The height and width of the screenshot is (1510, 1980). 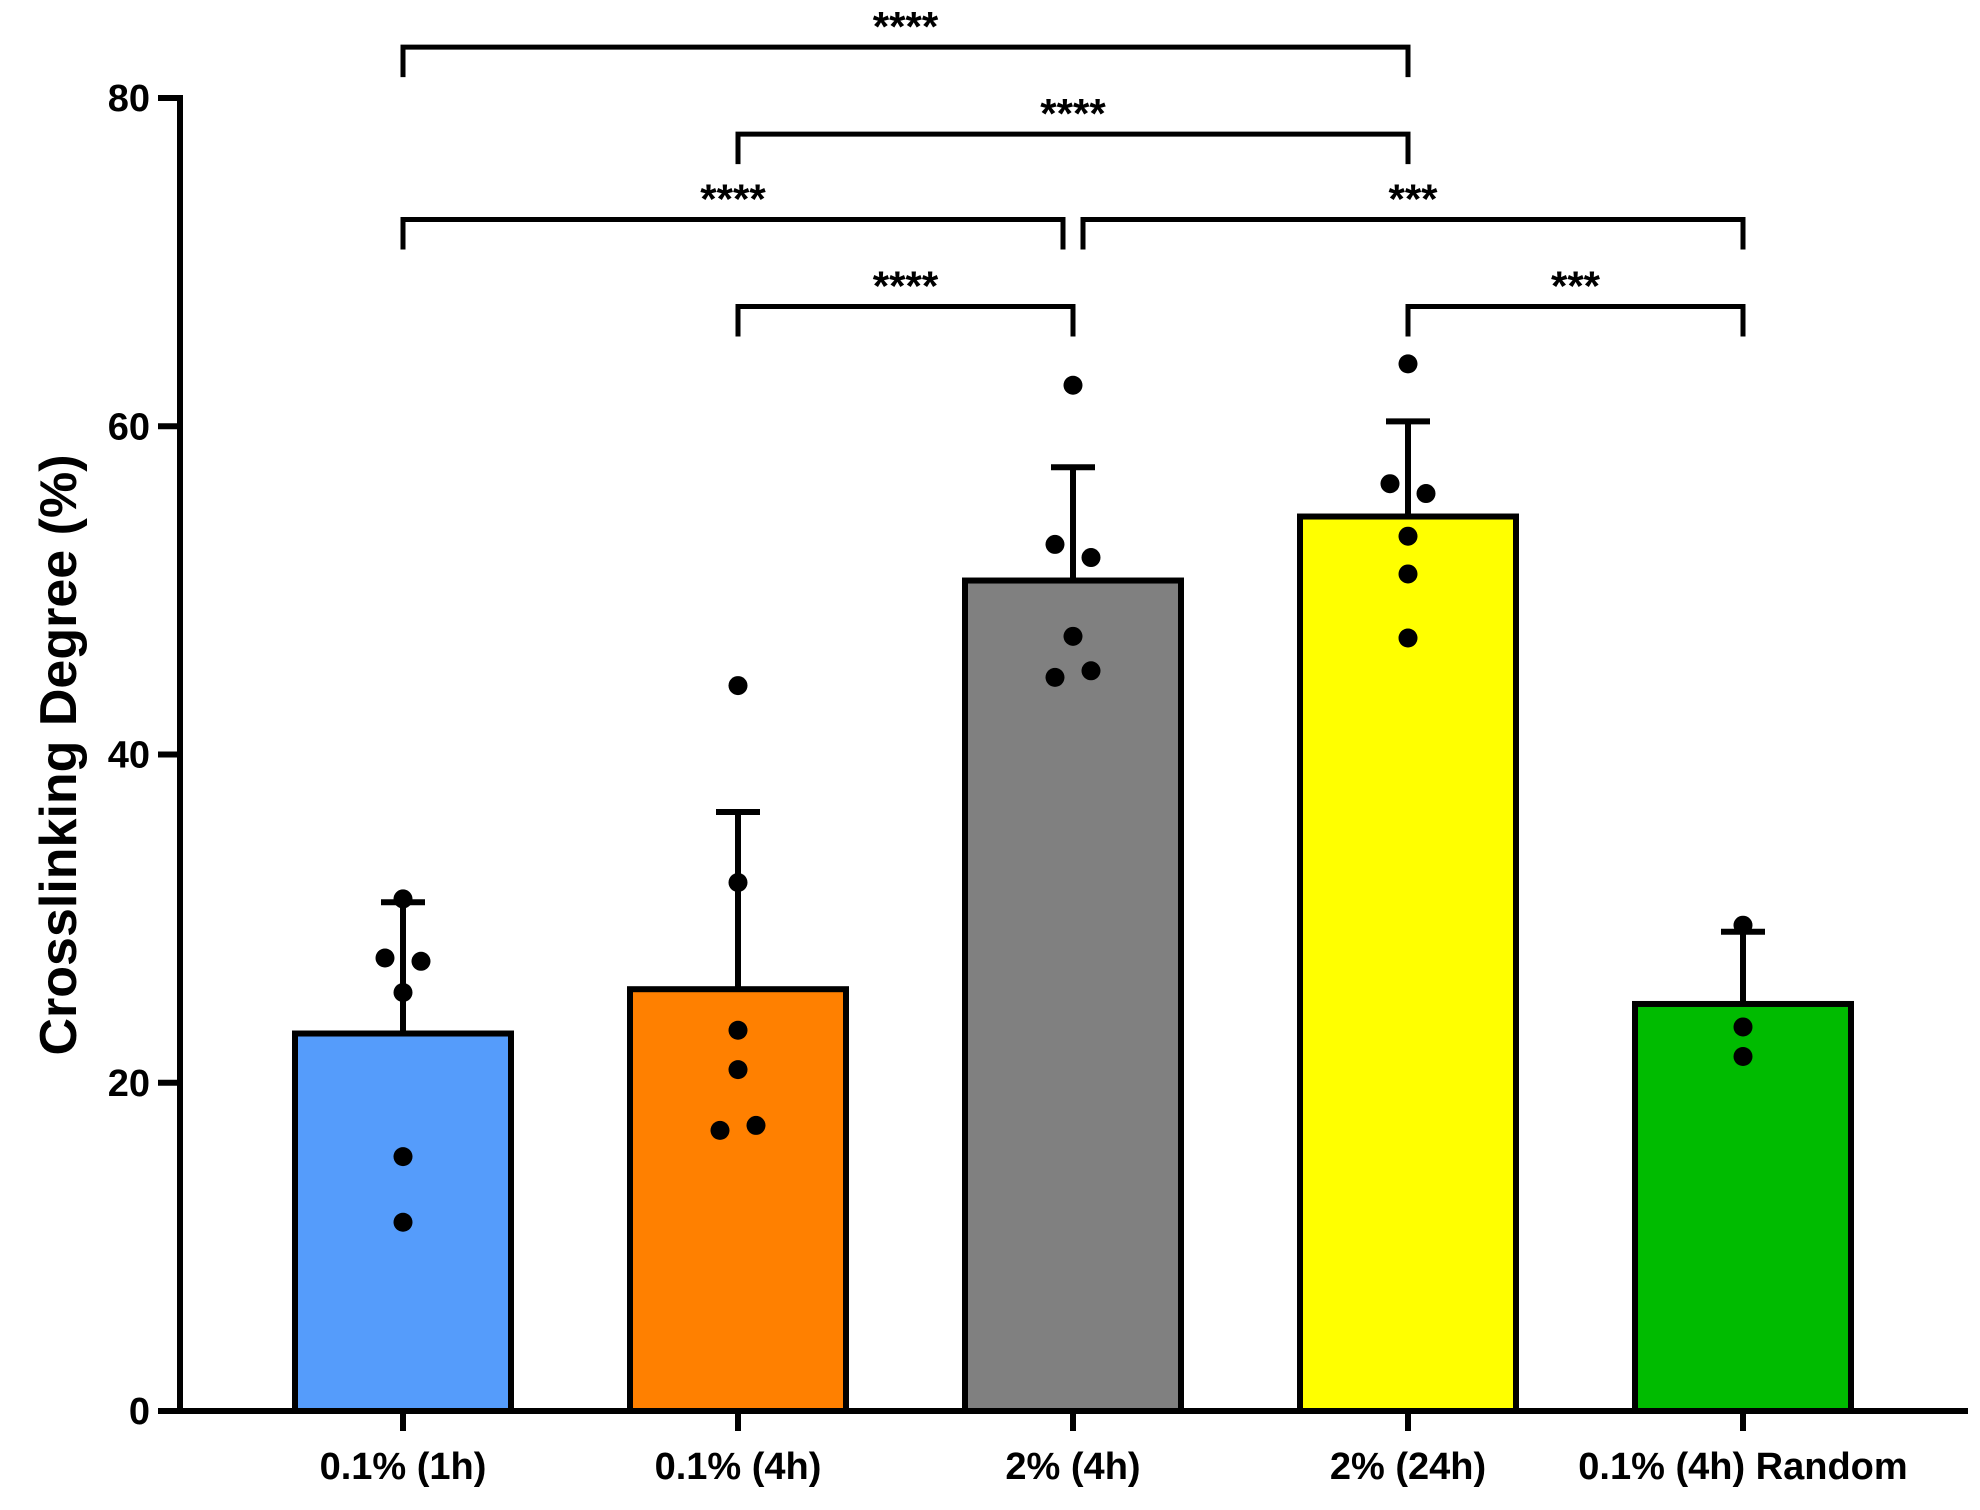 What do you see at coordinates (1413, 198) in the screenshot?
I see `significance-label-4: ***` at bounding box center [1413, 198].